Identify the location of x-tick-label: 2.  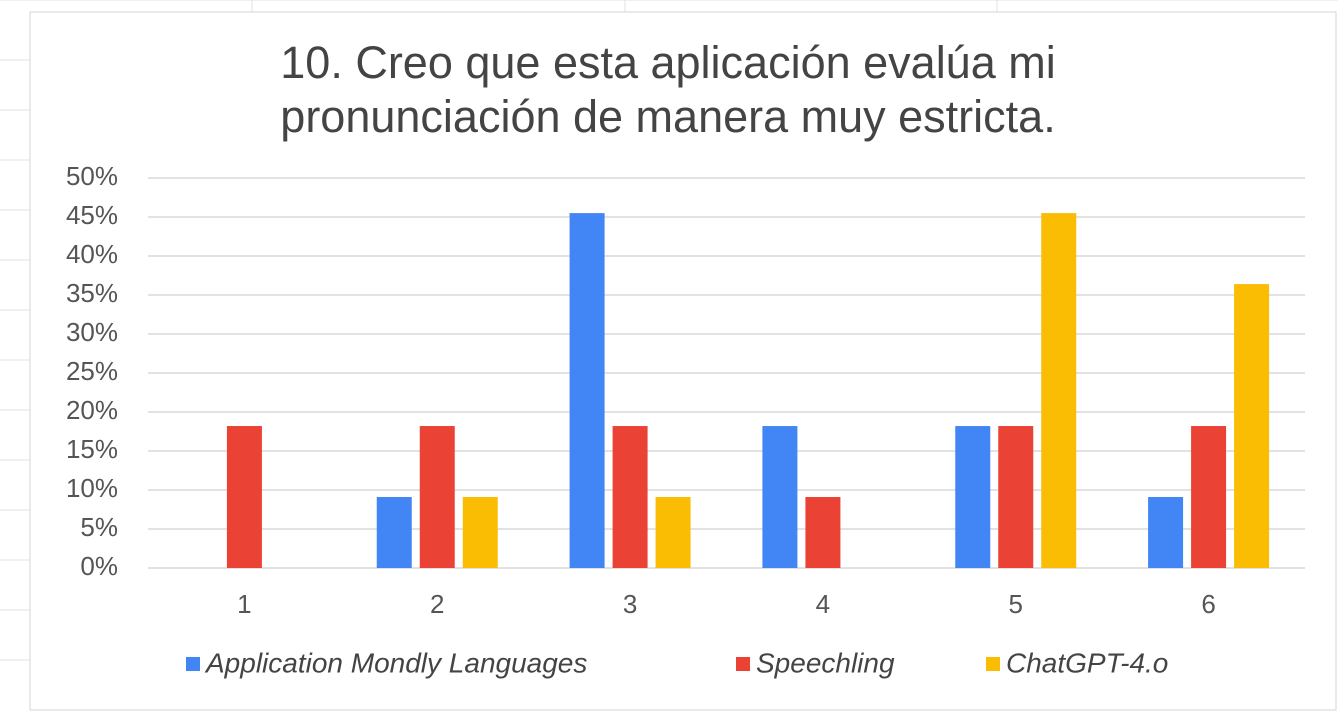
(437, 604).